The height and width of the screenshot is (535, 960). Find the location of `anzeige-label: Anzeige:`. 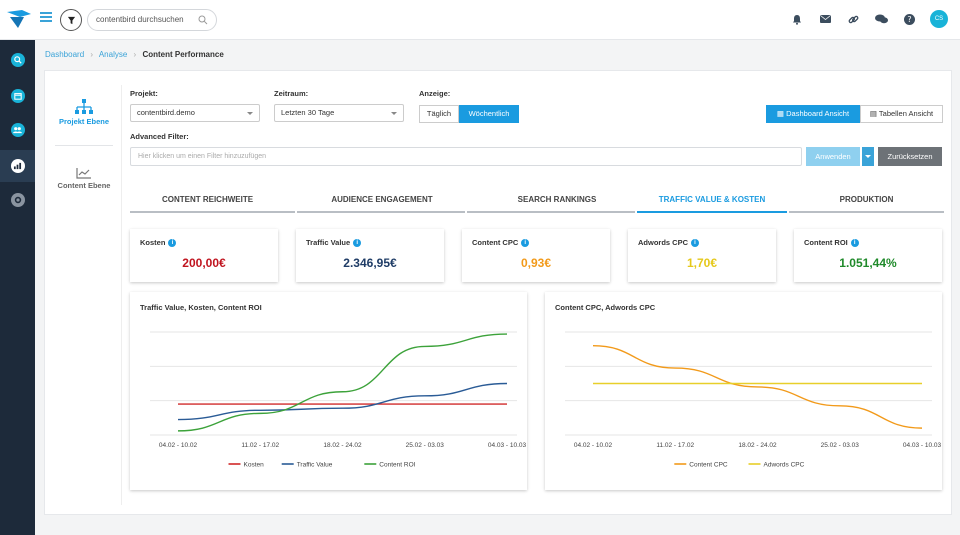

anzeige-label: Anzeige: is located at coordinates (435, 93).